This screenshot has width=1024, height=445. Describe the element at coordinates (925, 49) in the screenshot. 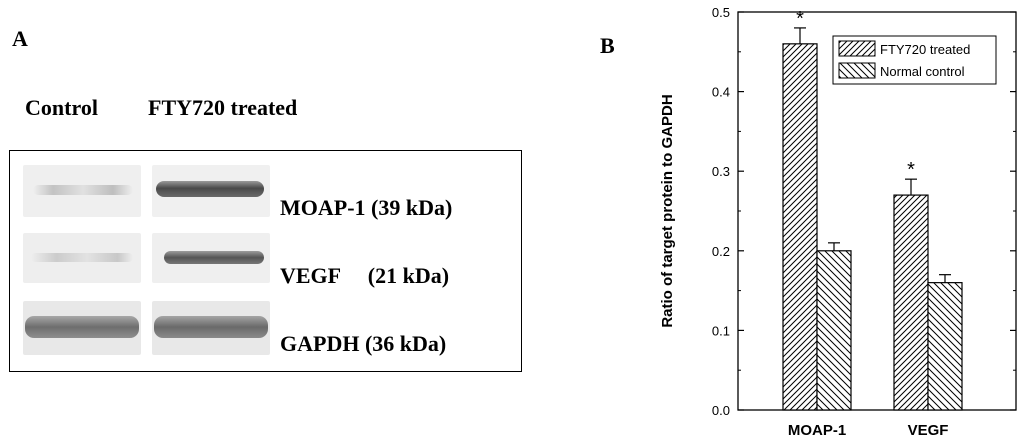

I see `legend-label: FTY720 treated` at that location.